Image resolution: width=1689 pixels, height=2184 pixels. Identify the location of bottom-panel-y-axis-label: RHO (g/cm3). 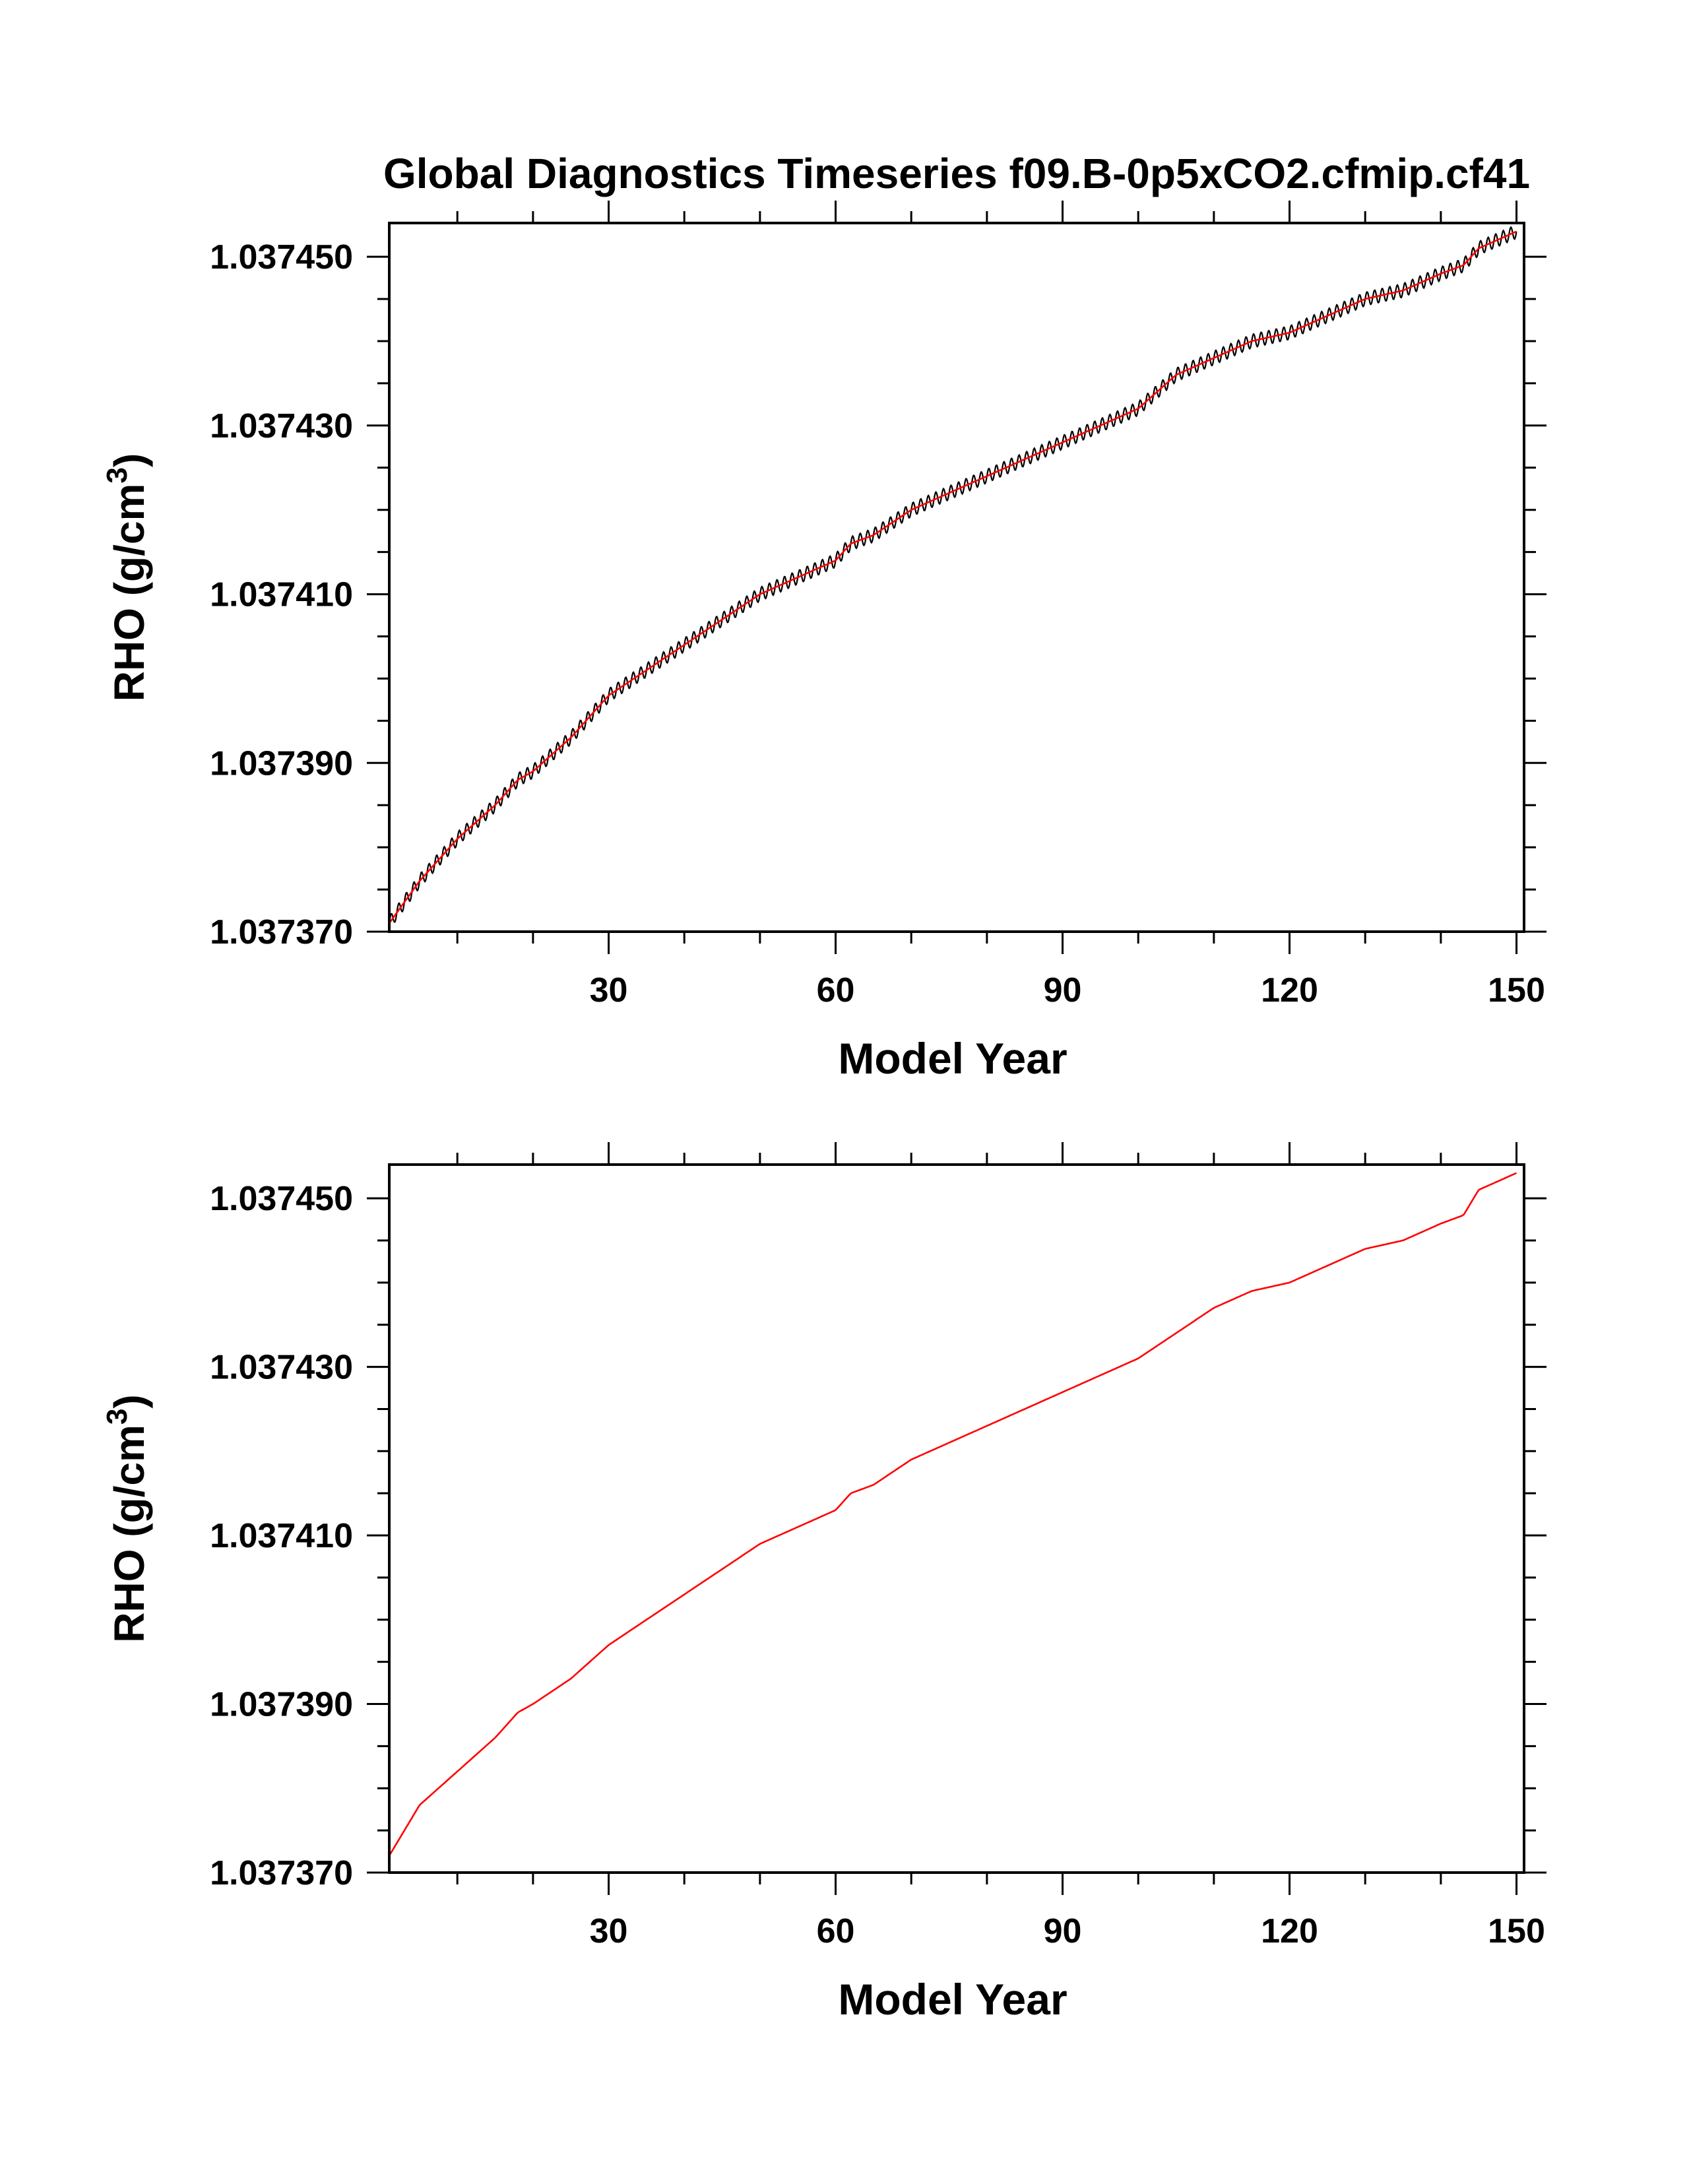
(127, 1518).